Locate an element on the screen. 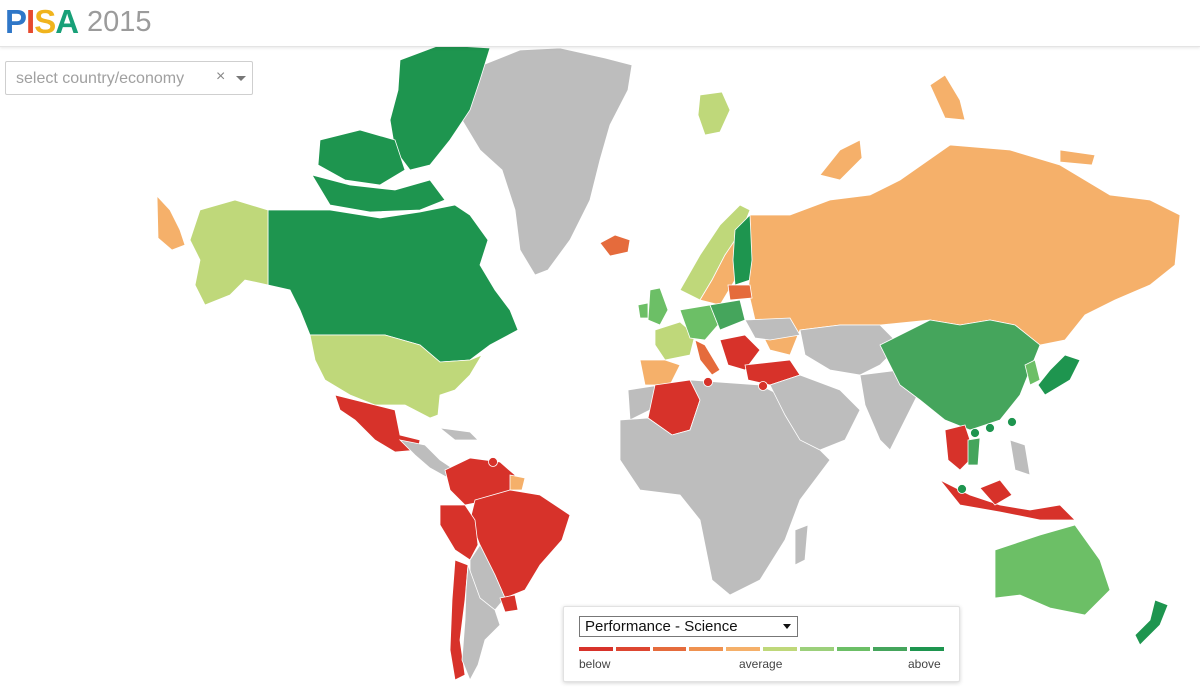 This screenshot has height=695, width=1200. country-china is located at coordinates (960, 375).